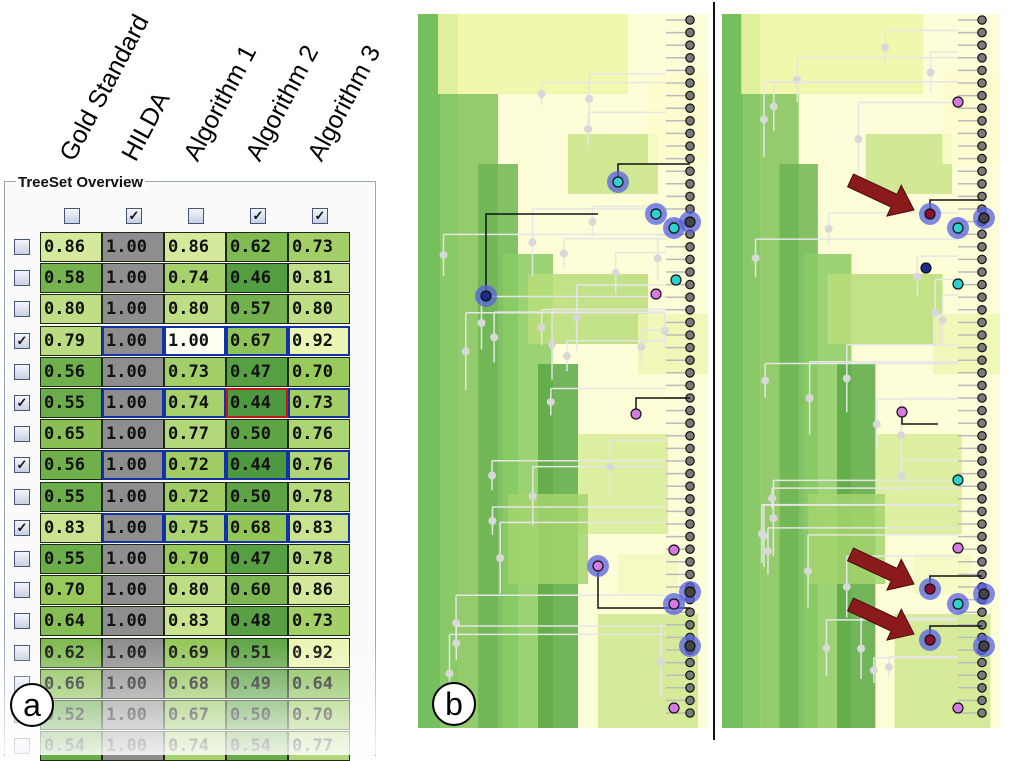  What do you see at coordinates (195, 527) in the screenshot?
I see `table-cell: 0.75` at bounding box center [195, 527].